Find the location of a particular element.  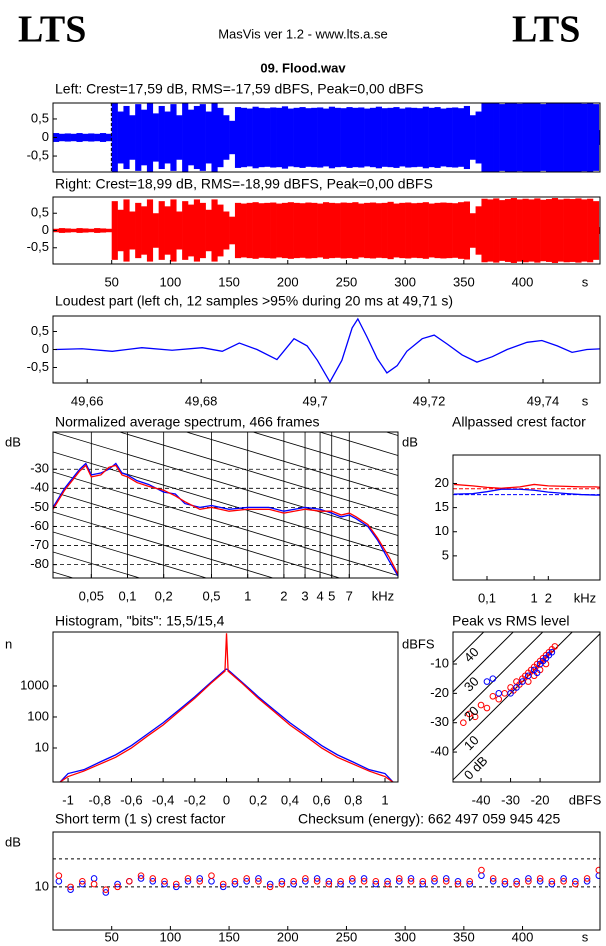

series-line is located at coordinates (327, 350).